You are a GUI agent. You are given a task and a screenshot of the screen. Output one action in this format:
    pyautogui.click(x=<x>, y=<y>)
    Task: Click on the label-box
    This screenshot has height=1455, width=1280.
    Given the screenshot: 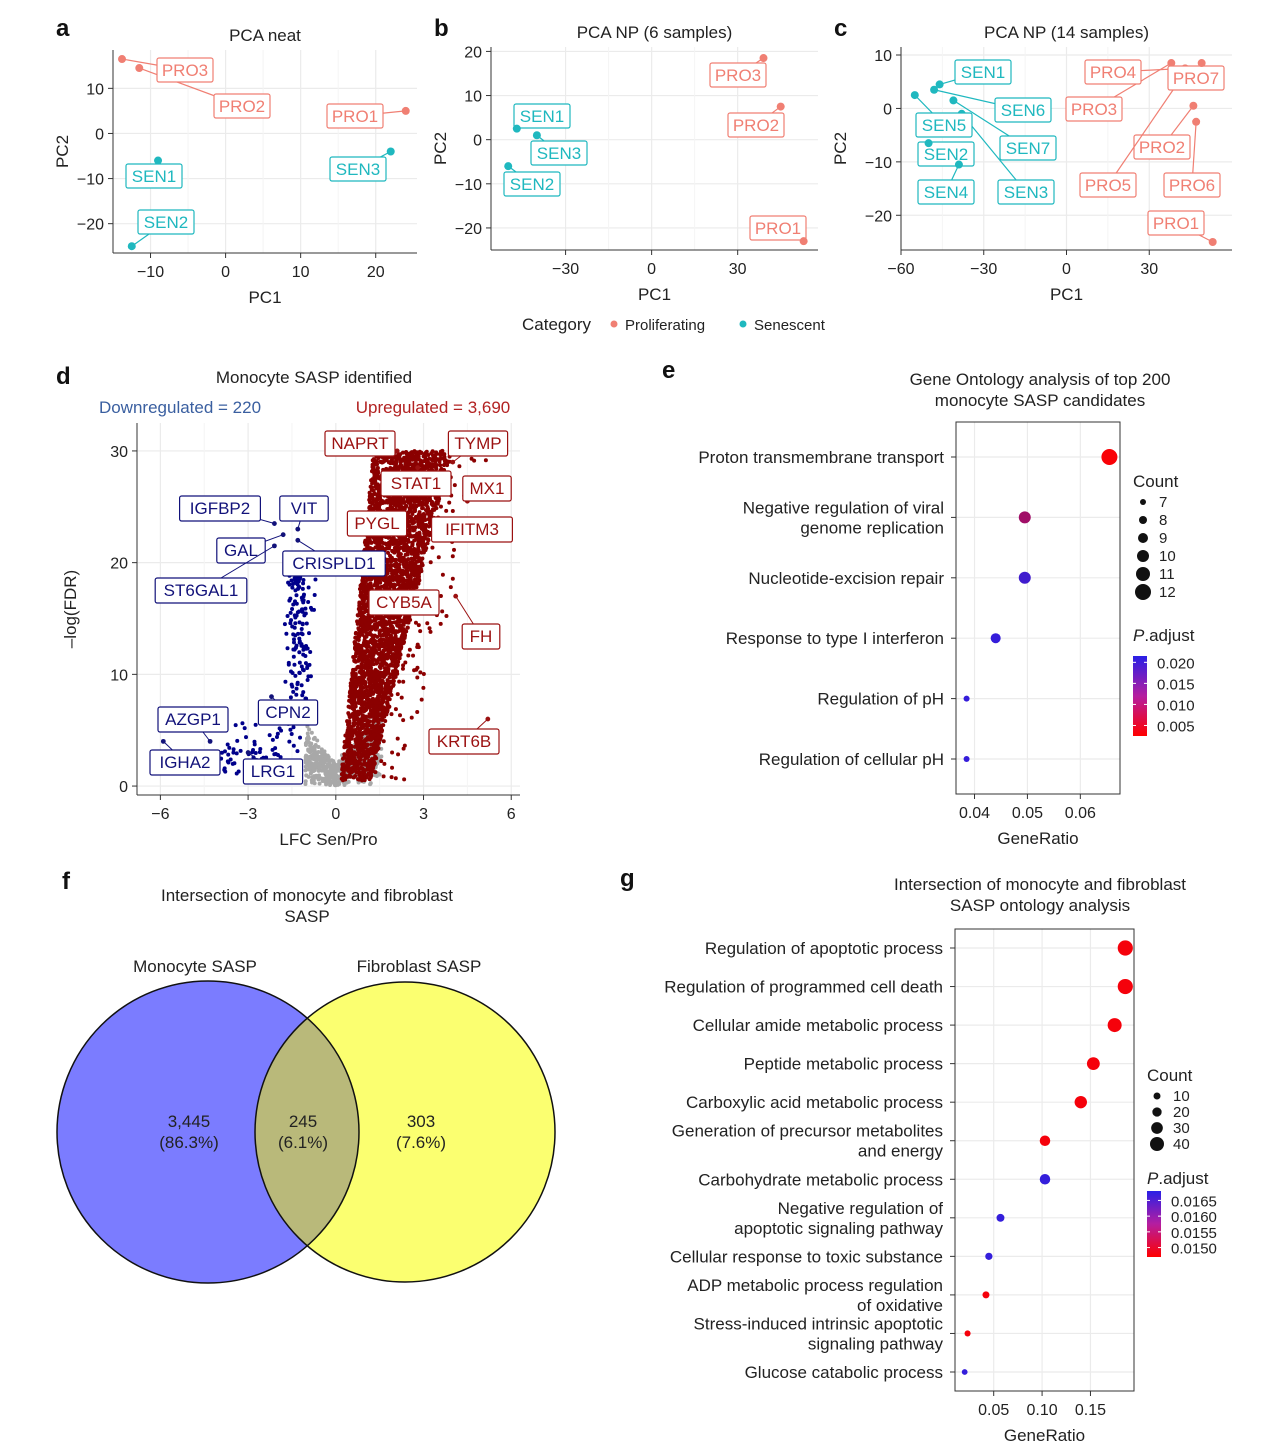 What is the action you would take?
    pyautogui.click(x=738, y=75)
    